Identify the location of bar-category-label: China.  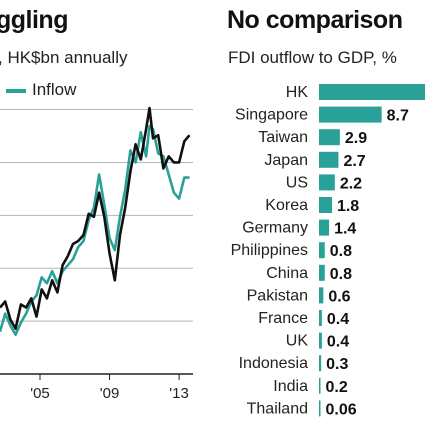
(287, 273).